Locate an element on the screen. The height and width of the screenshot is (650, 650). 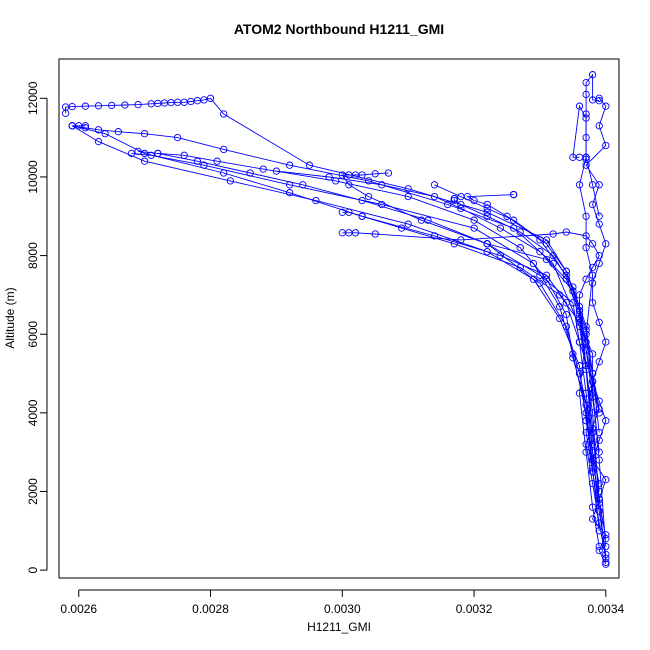
chart-title: ATOM2 Northbound H1211_GMI is located at coordinates (339, 29).